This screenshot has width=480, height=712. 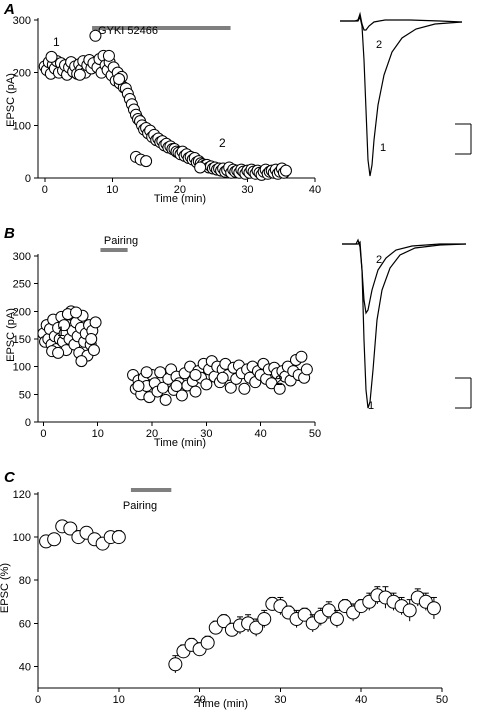 What do you see at coordinates (22, 340) in the screenshot?
I see `y-tick-label: 150` at bounding box center [22, 340].